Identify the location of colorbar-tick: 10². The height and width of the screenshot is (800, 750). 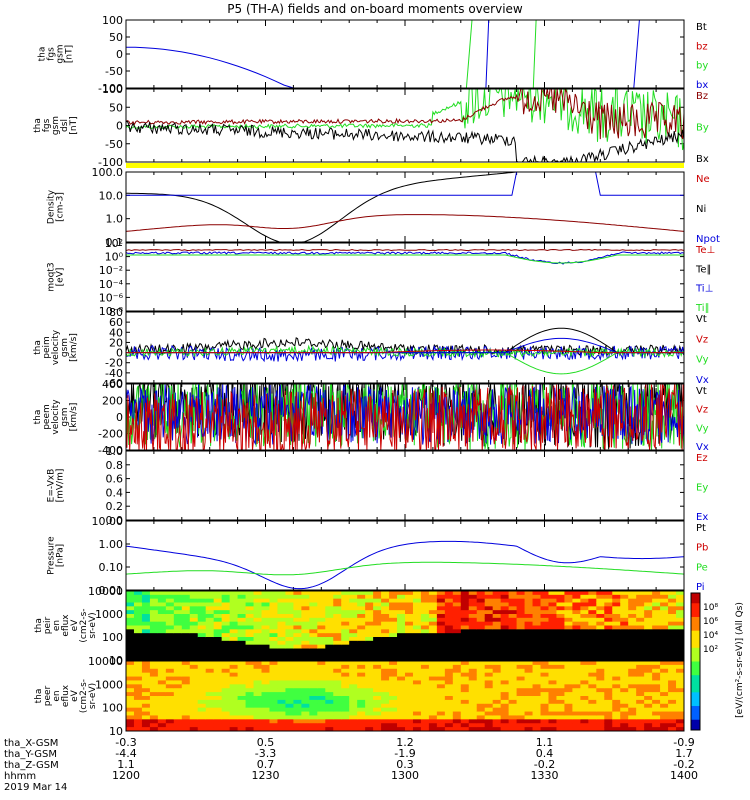
(710, 650).